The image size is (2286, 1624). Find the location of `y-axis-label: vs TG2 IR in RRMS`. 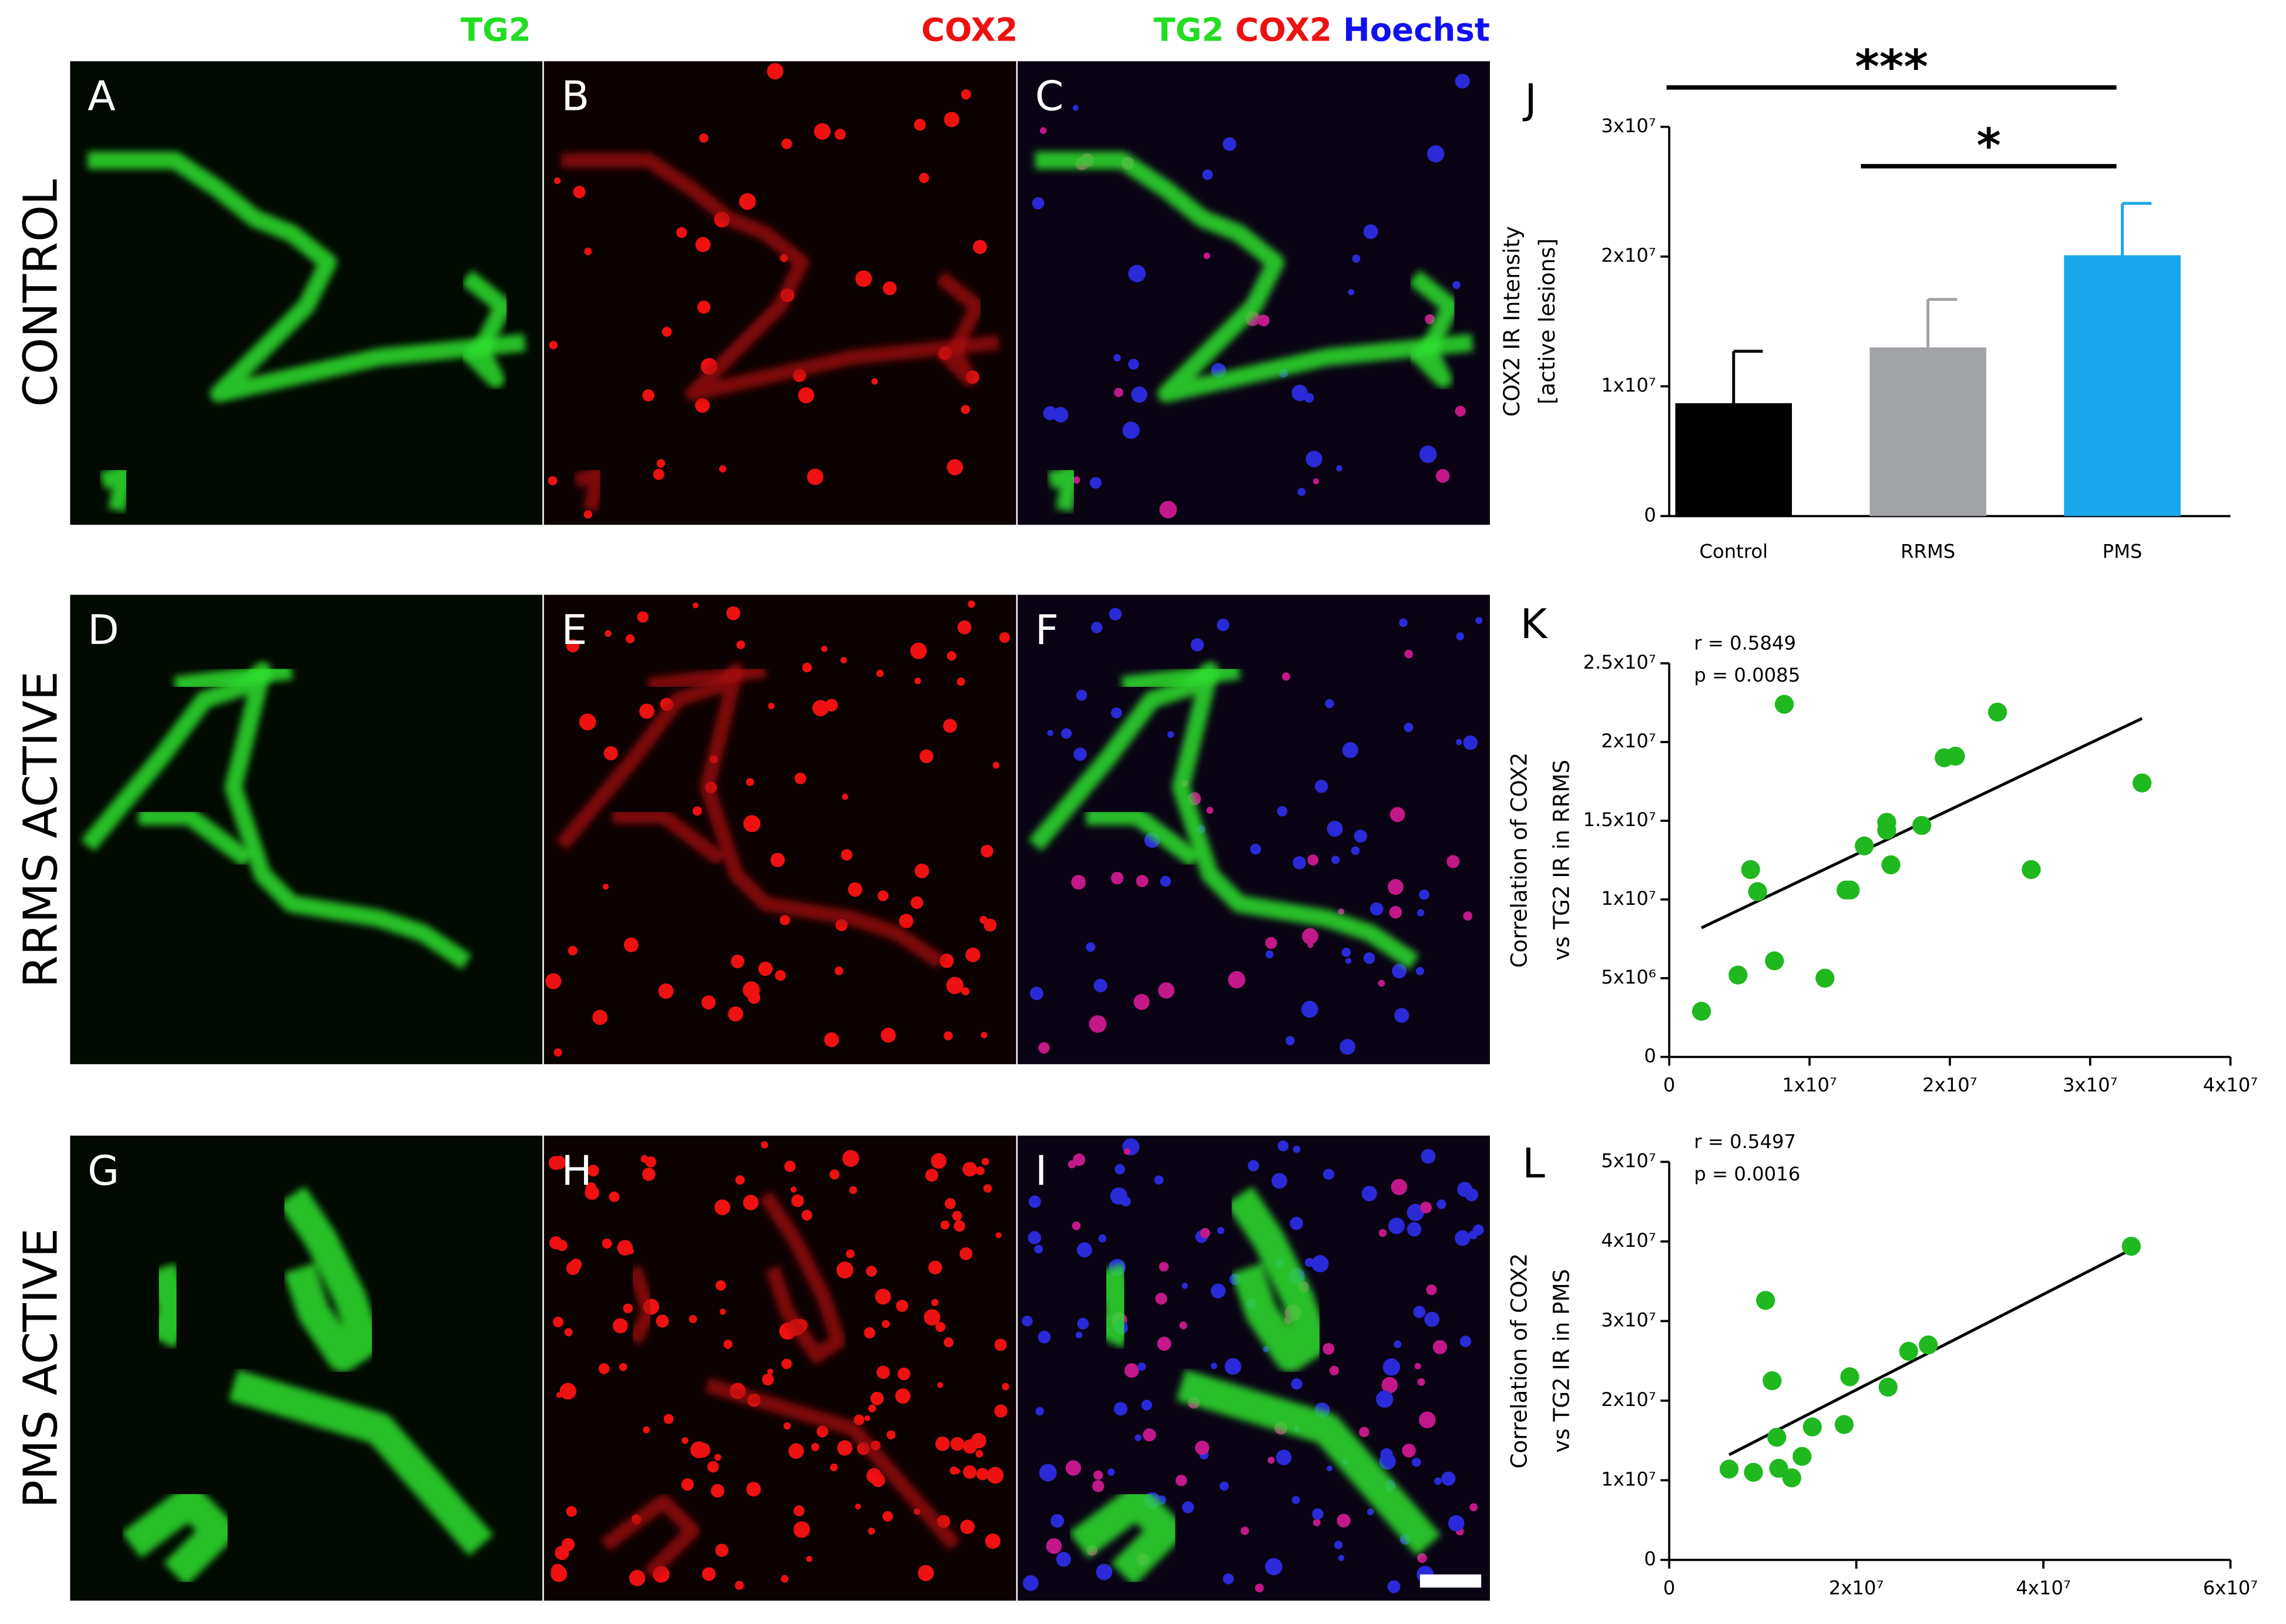

y-axis-label: vs TG2 IR in RRMS is located at coordinates (1562, 860).